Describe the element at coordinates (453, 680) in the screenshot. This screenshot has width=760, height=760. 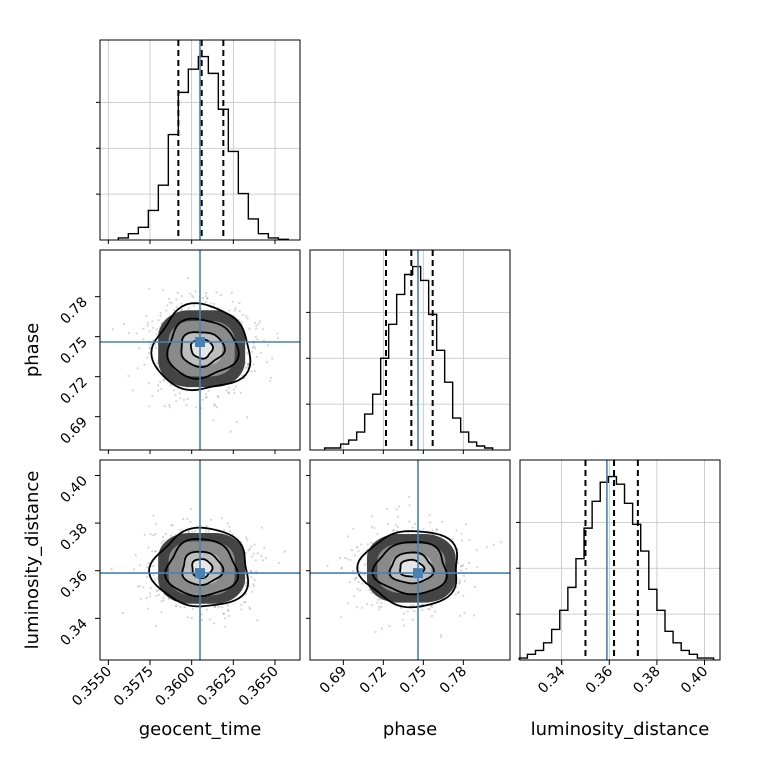
I see `x-tick-label-phase-3: 0.78` at that location.